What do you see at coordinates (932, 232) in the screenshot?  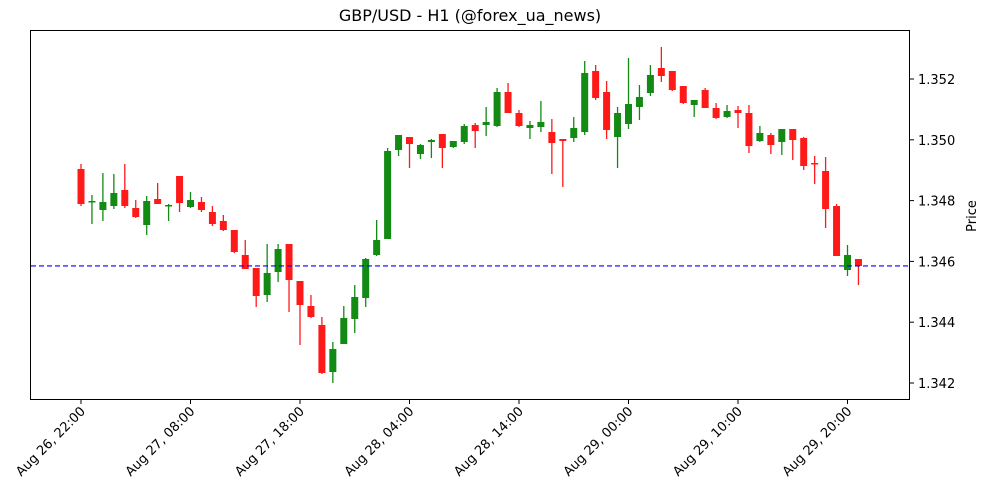 I see `y-axis: 1.342 1.344 1.346 1.348 1.350 1.352` at bounding box center [932, 232].